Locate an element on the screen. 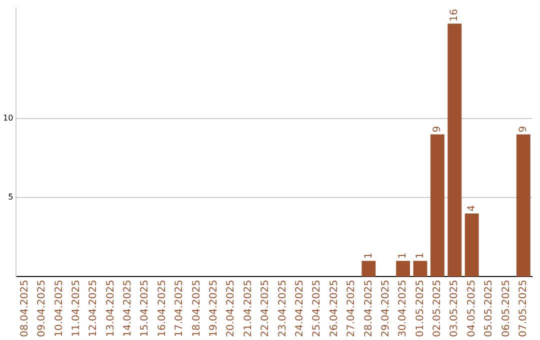 This screenshot has height=340, width=540. x-tick-label: 19.04.2025 is located at coordinates (214, 309).